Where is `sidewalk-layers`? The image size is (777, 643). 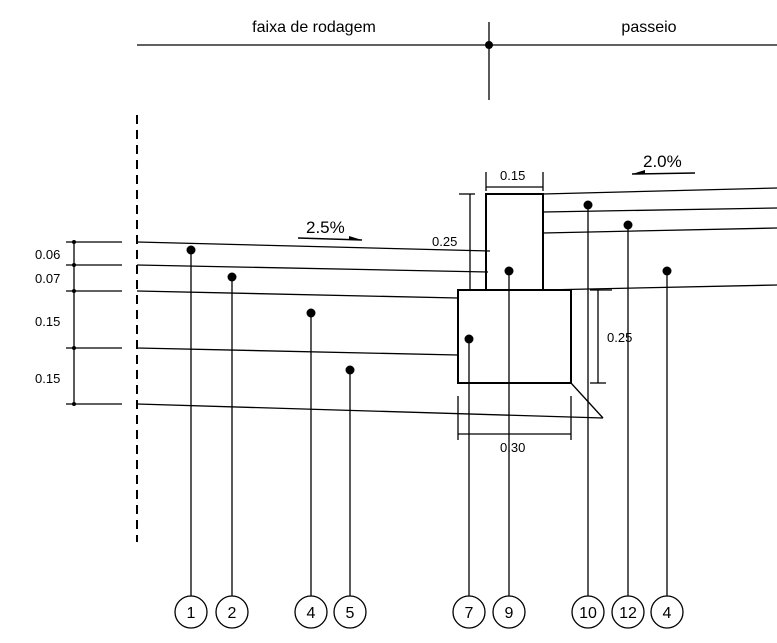 sidewalk-layers is located at coordinates (659, 239).